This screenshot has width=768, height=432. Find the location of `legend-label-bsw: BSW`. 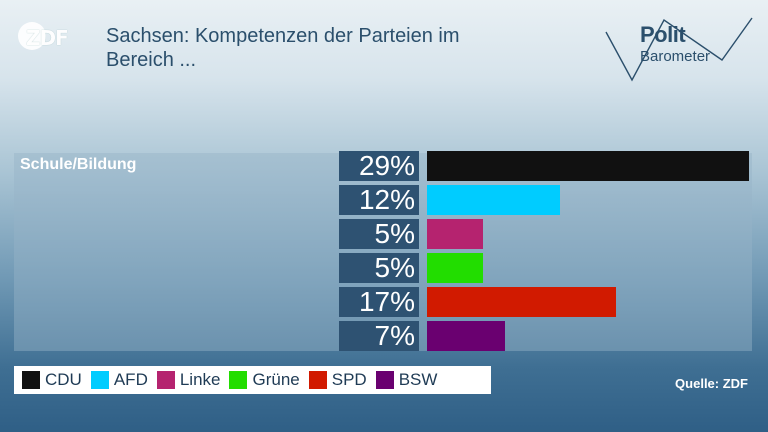

legend-label-bsw: BSW is located at coordinates (418, 379).